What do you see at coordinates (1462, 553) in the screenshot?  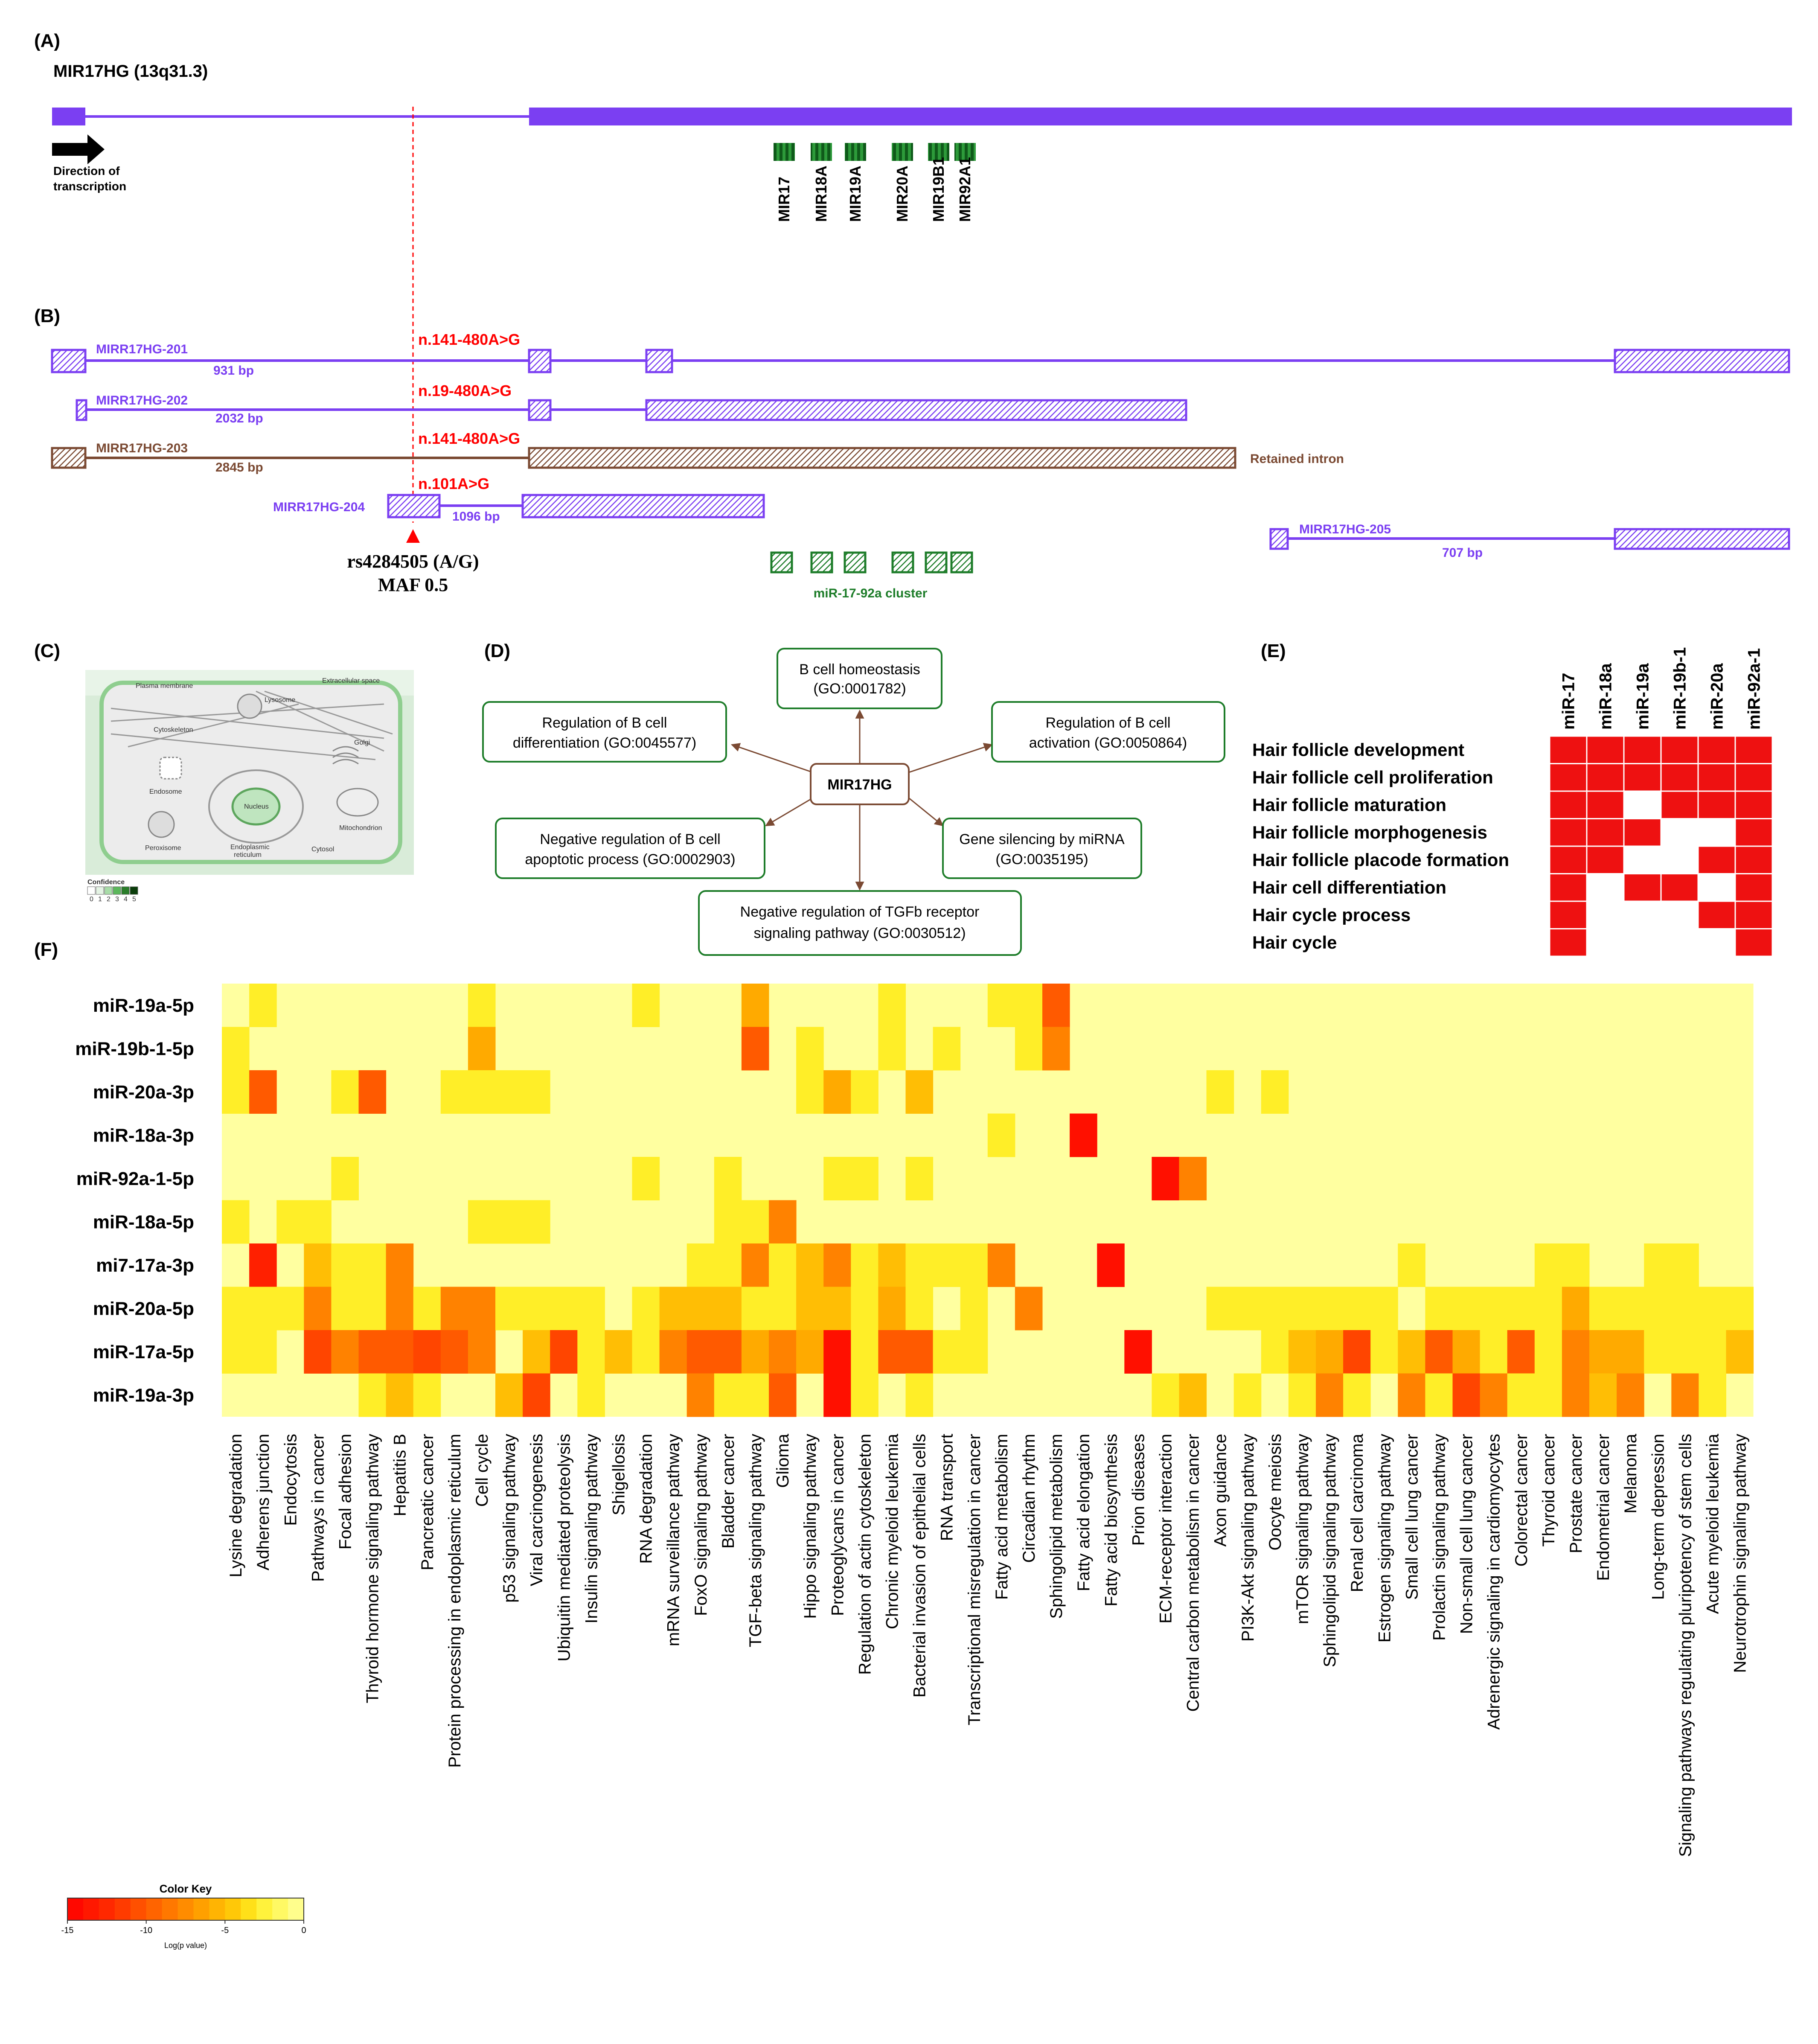 I see `transcript-205-bp: 707 bp` at bounding box center [1462, 553].